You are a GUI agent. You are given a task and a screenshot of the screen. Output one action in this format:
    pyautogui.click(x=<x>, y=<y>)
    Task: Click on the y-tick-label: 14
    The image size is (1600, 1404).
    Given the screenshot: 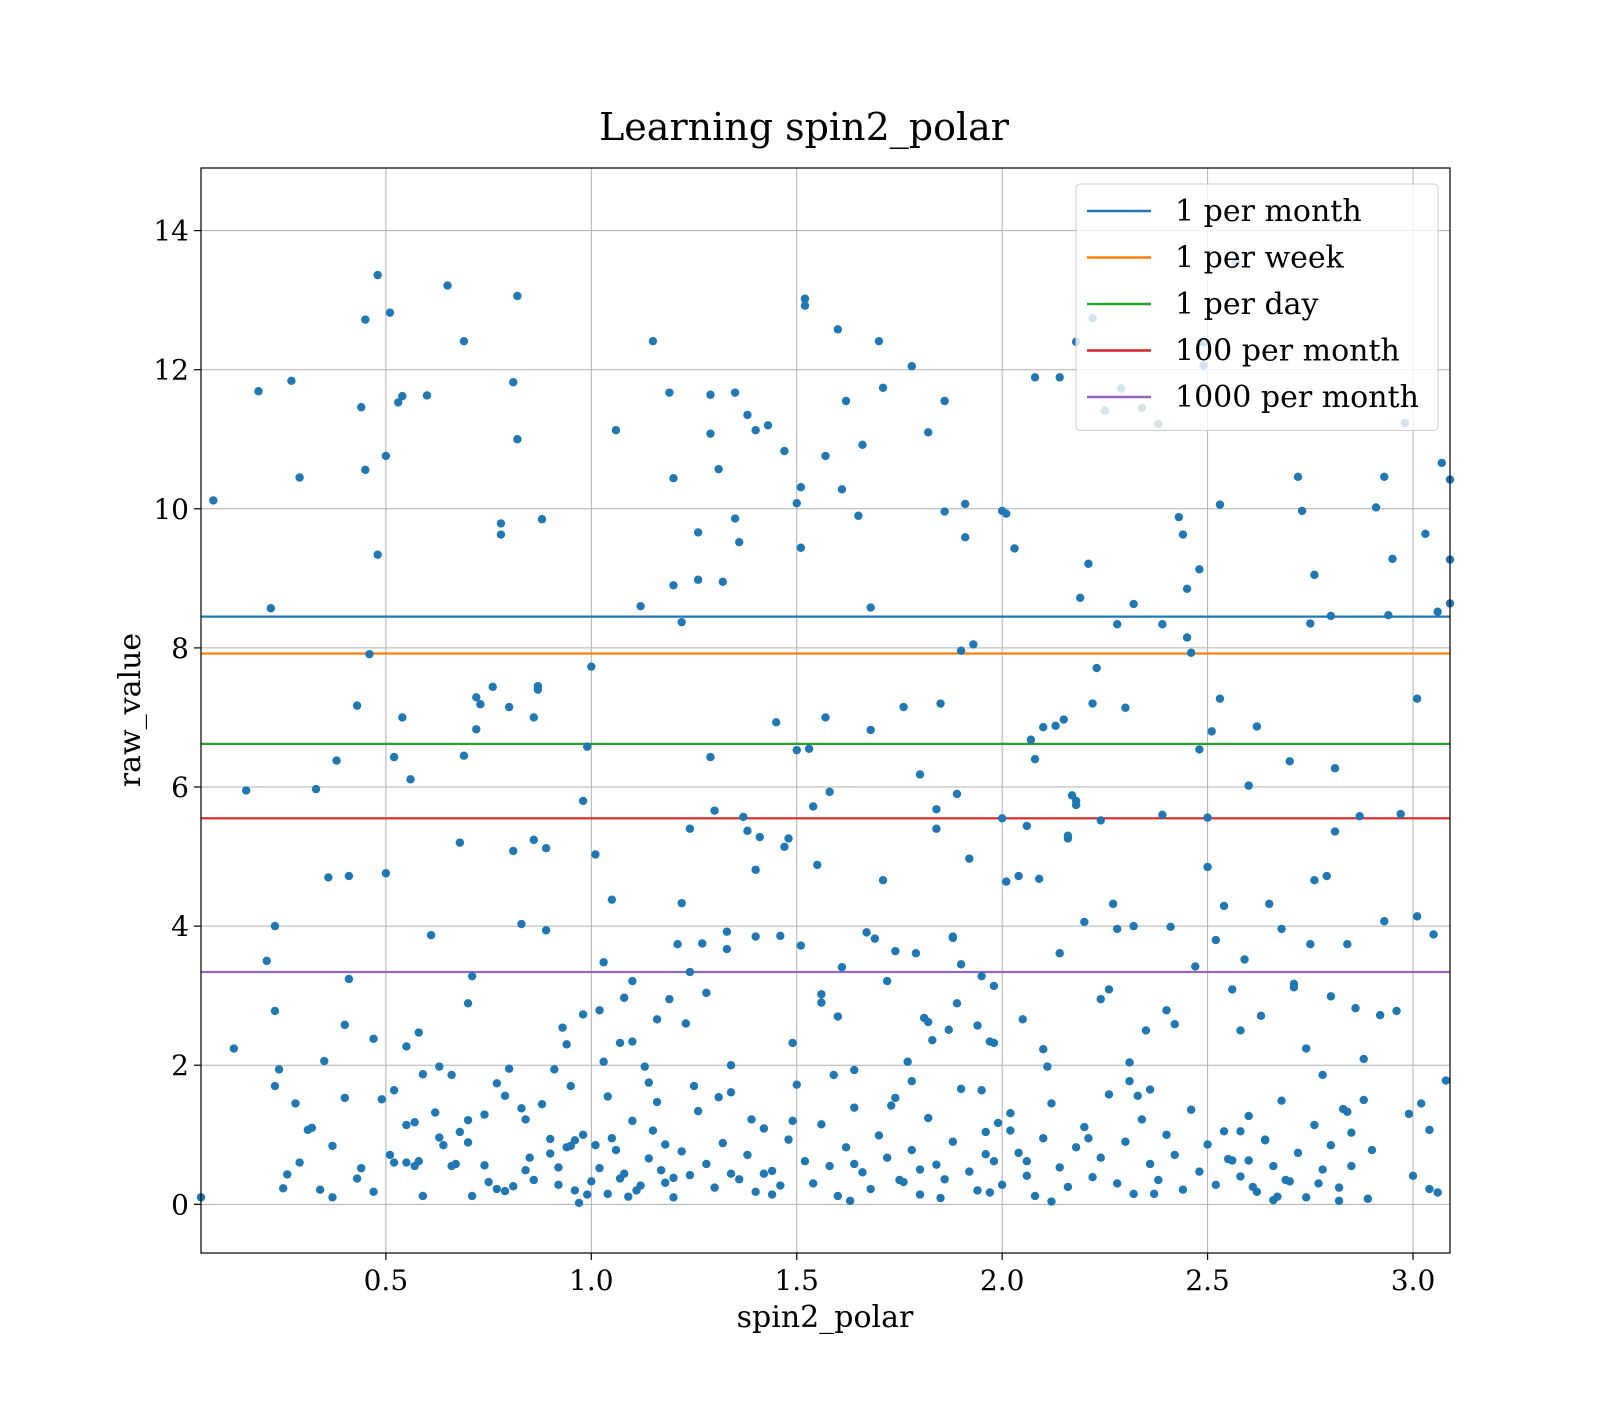 What is the action you would take?
    pyautogui.click(x=171, y=231)
    